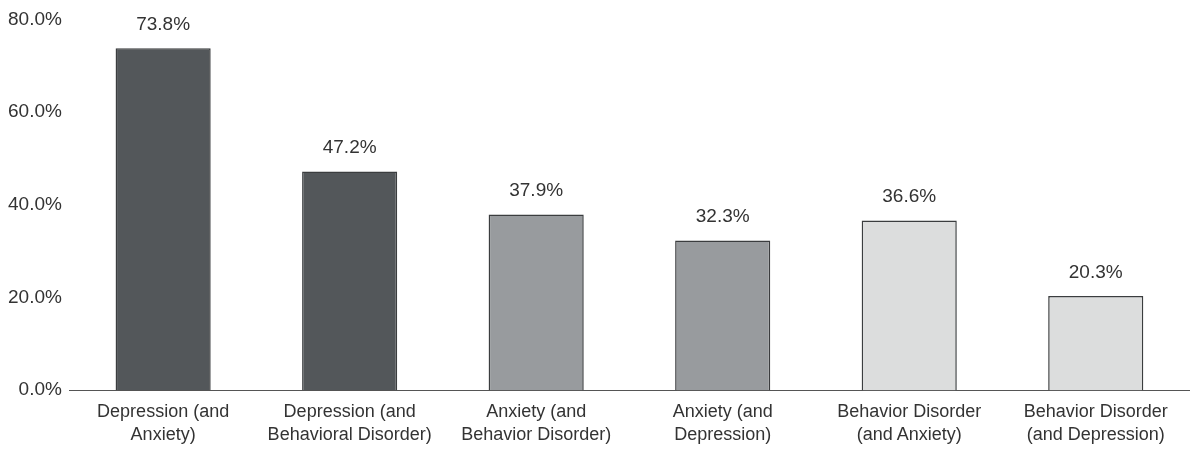 This screenshot has width=1199, height=457. Describe the element at coordinates (35, 111) in the screenshot. I see `y-tick-label: 60.0%` at that location.